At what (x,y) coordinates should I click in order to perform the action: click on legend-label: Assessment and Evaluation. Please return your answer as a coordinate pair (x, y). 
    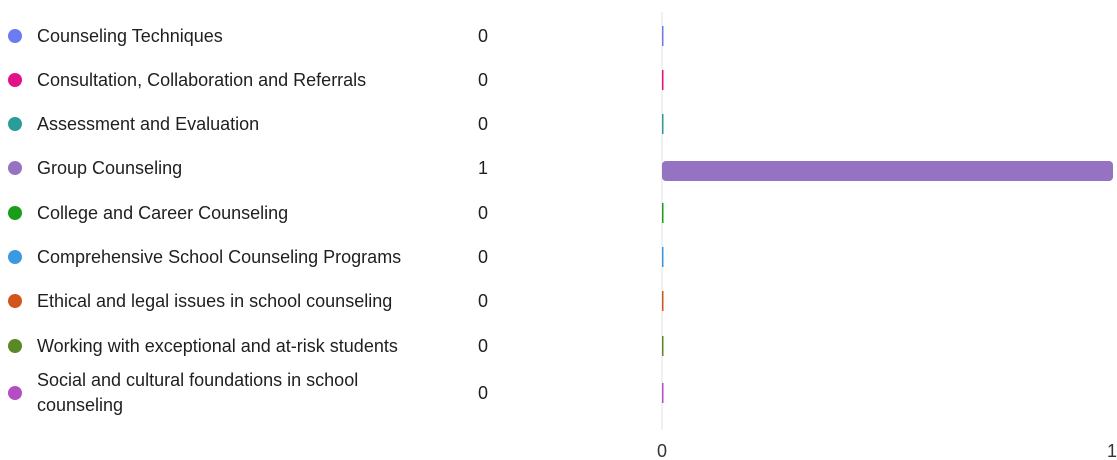
    Looking at the image, I should click on (148, 124).